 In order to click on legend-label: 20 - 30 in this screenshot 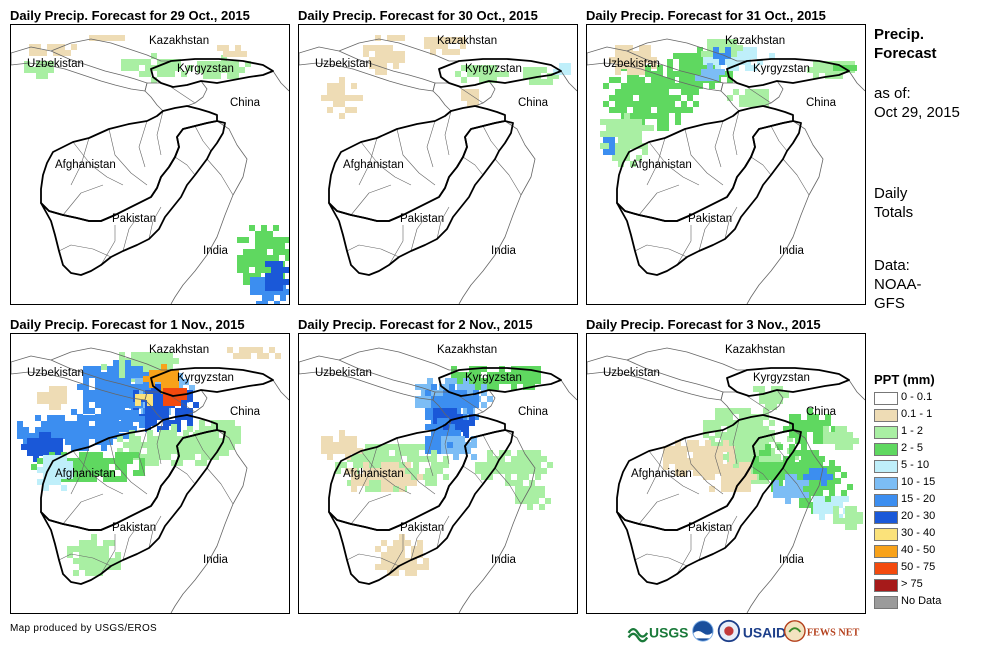, I will do `click(918, 516)`.